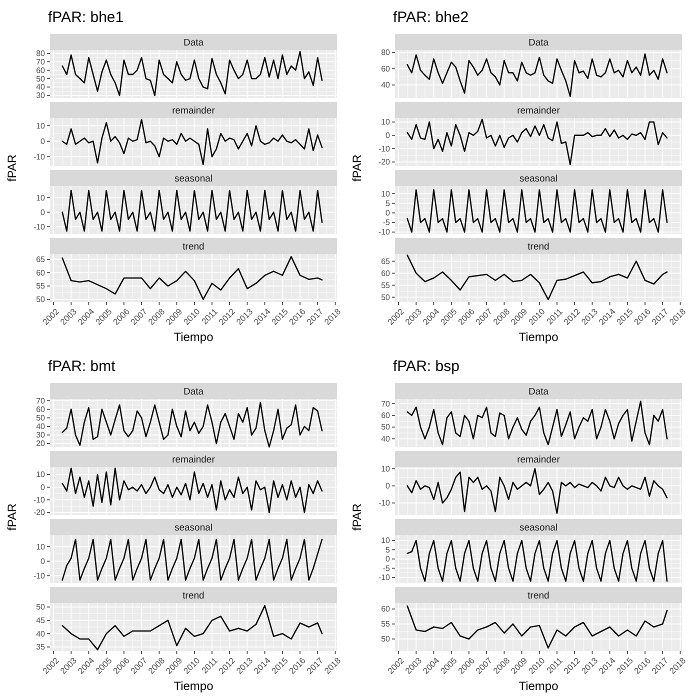 This screenshot has width=690, height=699. What do you see at coordinates (82, 366) in the screenshot?
I see `chart-title: fPAR: bmt` at bounding box center [82, 366].